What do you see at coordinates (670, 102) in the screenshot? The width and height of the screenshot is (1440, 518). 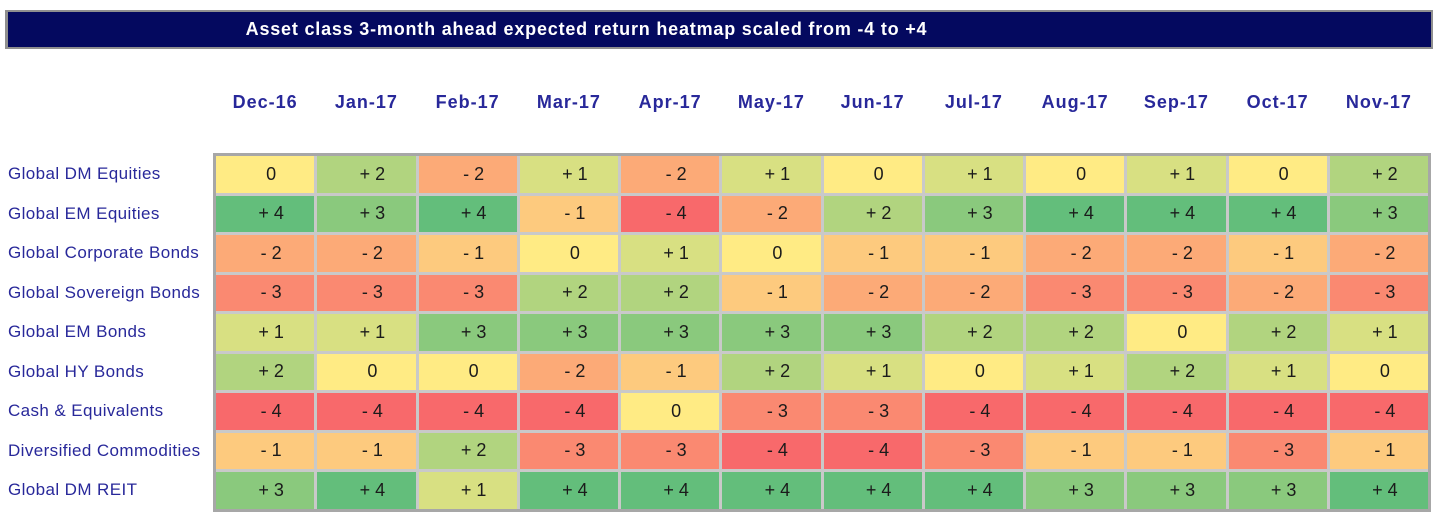 I see `column-header: Apr-17` at bounding box center [670, 102].